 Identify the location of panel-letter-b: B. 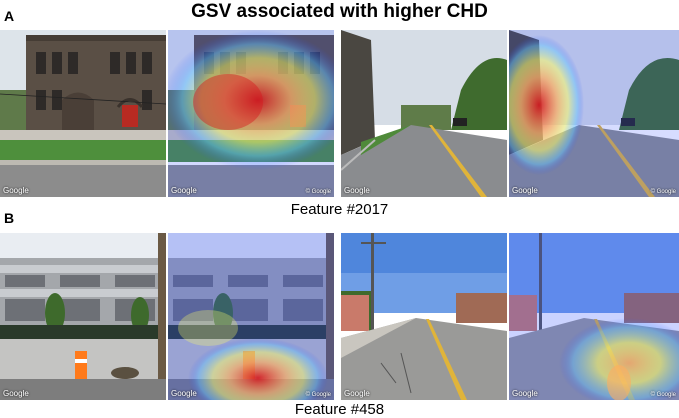
(9, 218).